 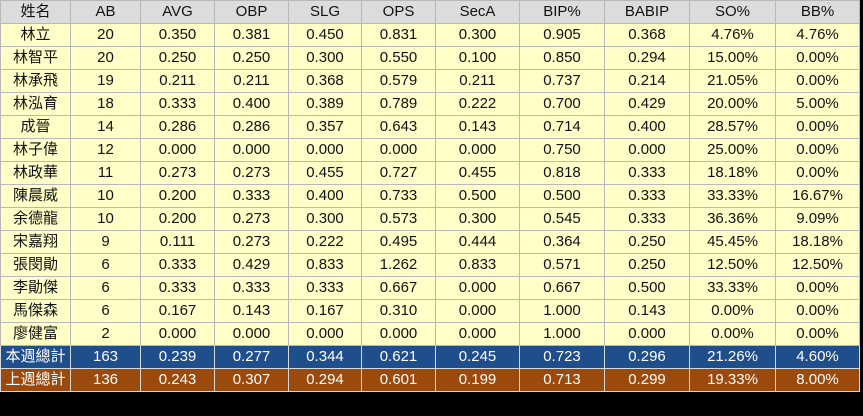 I want to click on so-pct-cell: 19.33%, so click(x=732, y=380).